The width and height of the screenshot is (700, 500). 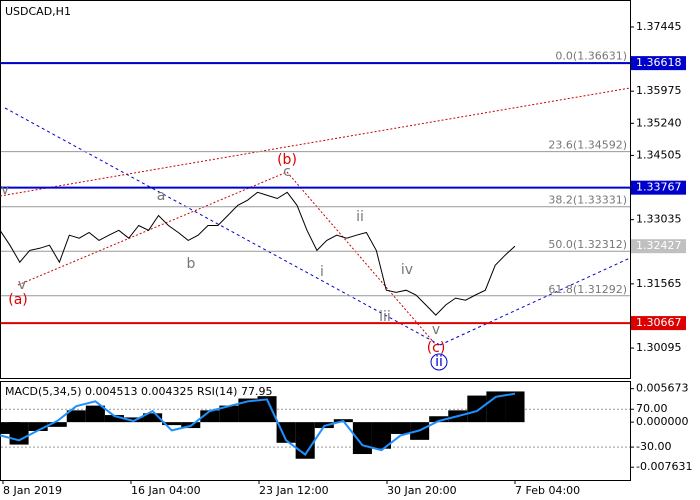 I want to click on wave-circle, so click(x=439, y=362).